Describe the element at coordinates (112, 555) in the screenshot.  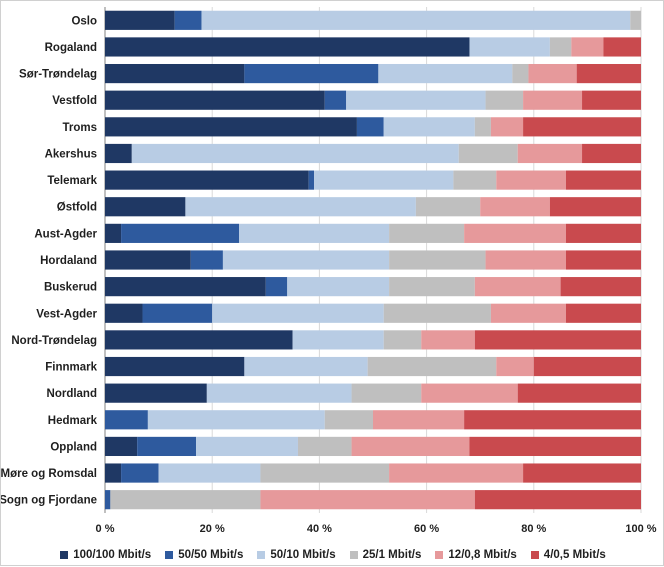
I see `legend-label: 100/100 Mbit/s` at that location.